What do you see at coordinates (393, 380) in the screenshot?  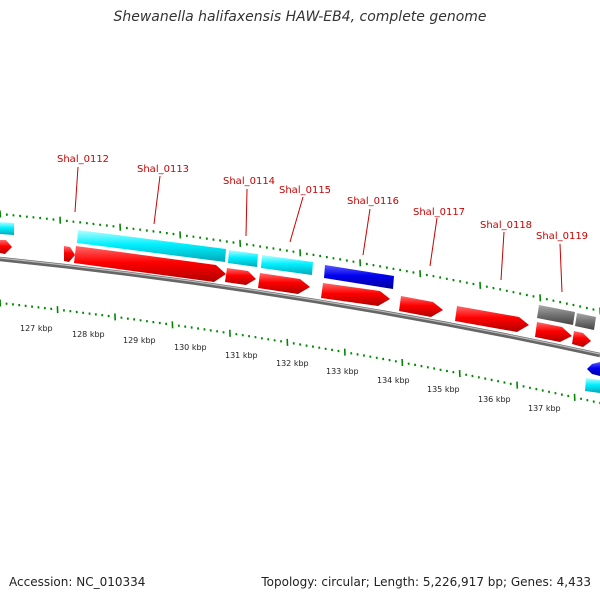 I see `kbp-label: 134 kbp` at bounding box center [393, 380].